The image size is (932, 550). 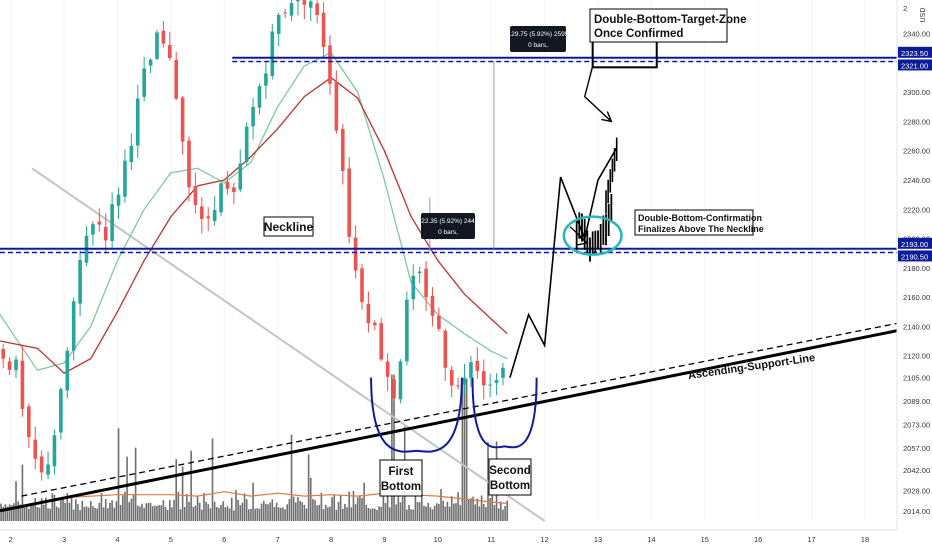 I want to click on time-tick-label: 2, so click(x=11, y=539).